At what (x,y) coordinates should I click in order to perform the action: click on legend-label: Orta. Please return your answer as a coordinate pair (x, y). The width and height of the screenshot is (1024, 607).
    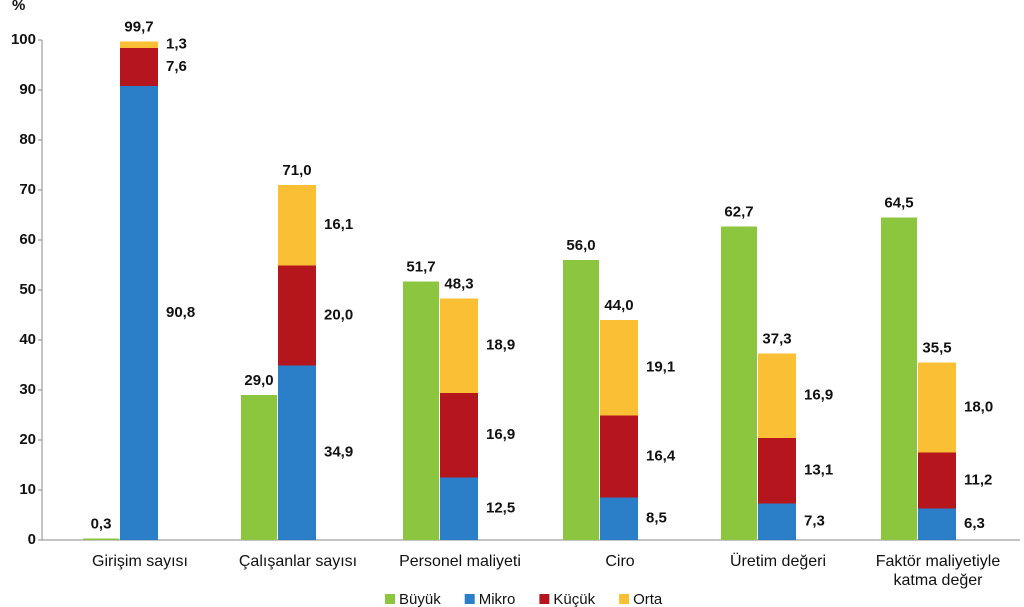
    Looking at the image, I should click on (648, 599).